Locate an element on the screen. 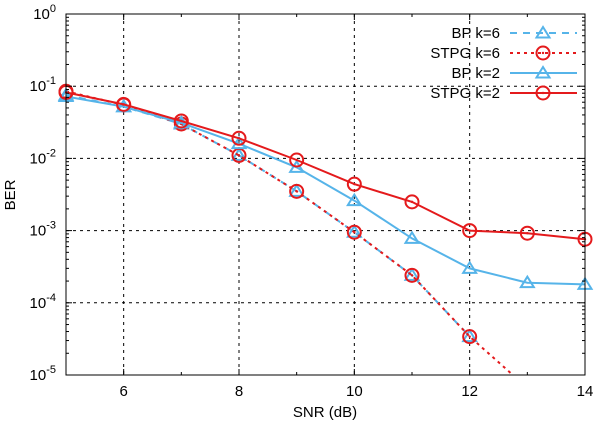 The width and height of the screenshot is (598, 426). x-tick-label: 10 is located at coordinates (354, 391).